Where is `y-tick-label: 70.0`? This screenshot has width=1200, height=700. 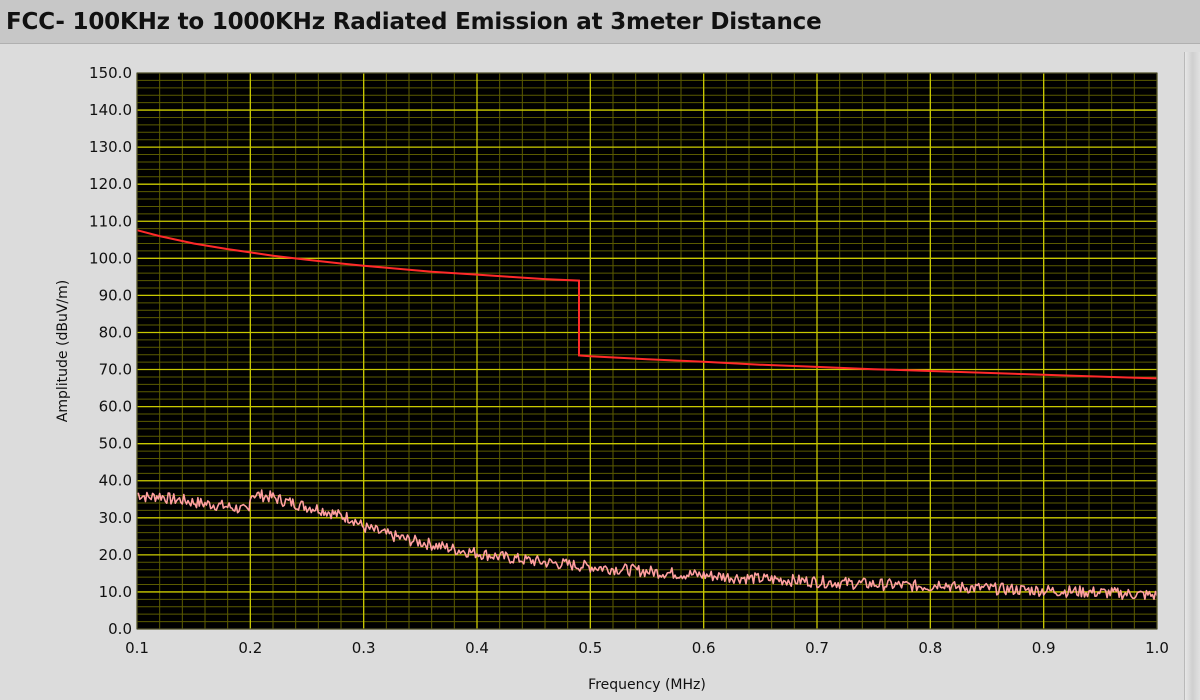 y-tick-label: 70.0 is located at coordinates (115, 370).